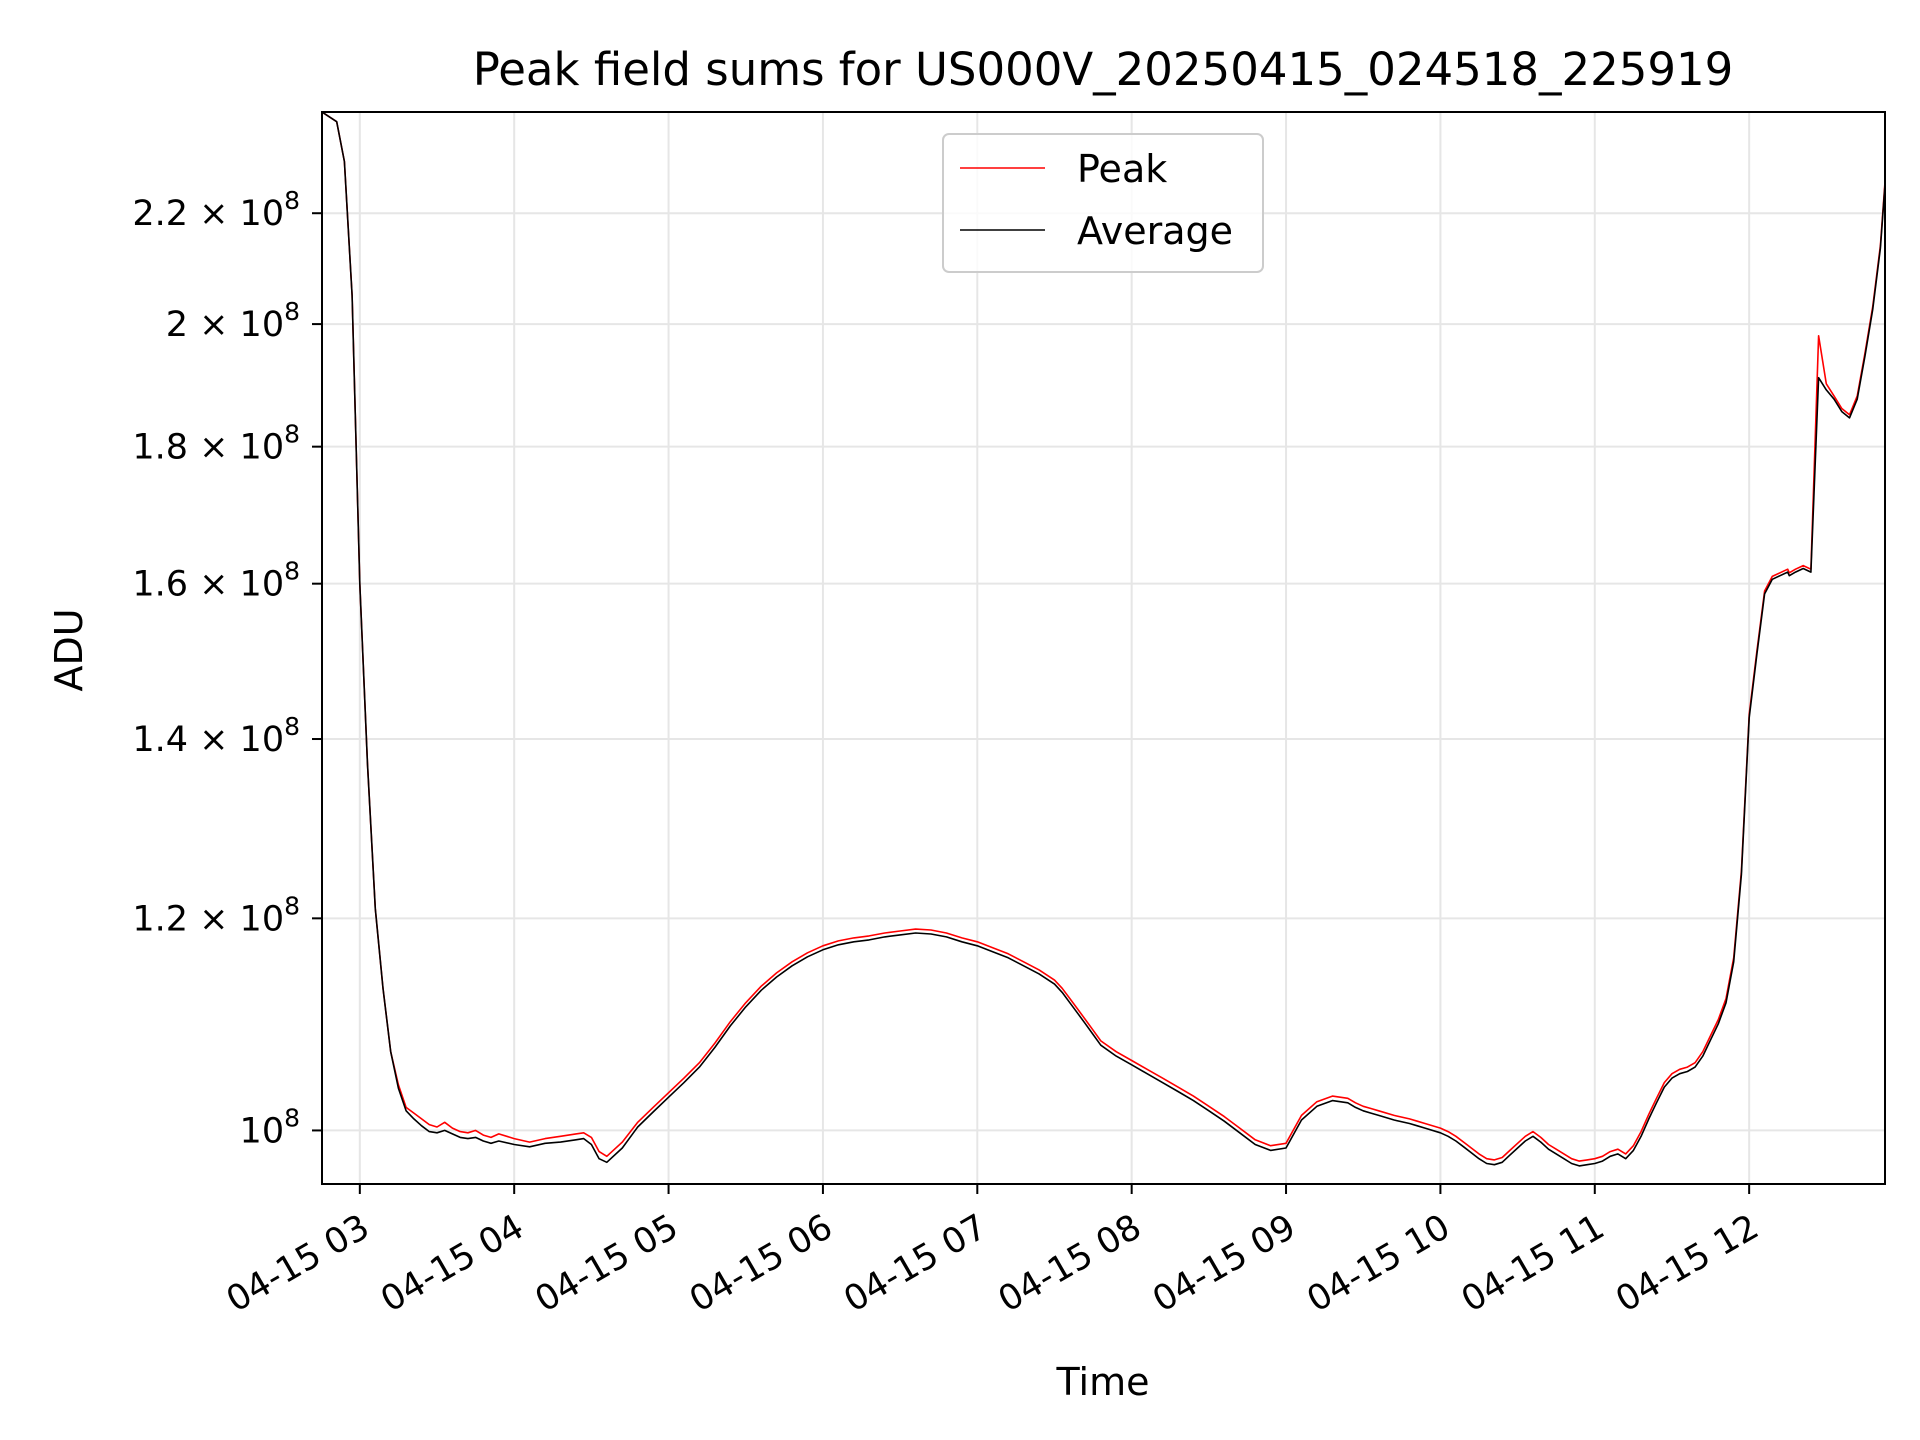  Describe the element at coordinates (208, 214) in the screenshot. I see `y-tick-mantissa: 2.2 × 10` at that location.